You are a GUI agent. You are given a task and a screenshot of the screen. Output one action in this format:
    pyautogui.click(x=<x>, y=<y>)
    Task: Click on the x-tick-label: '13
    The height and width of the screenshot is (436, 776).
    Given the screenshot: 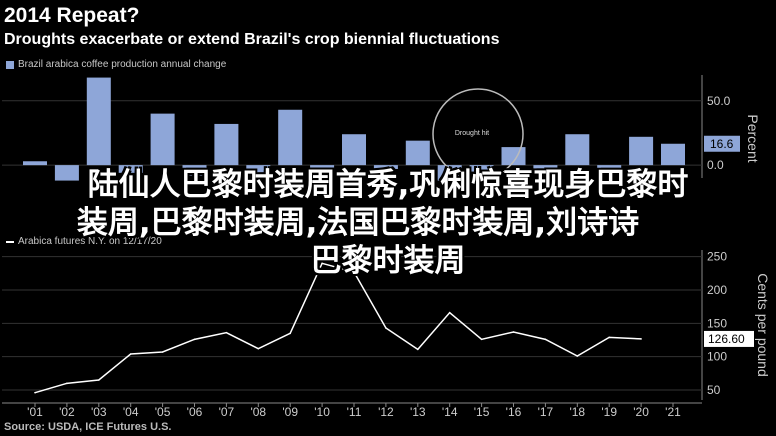 What is the action you would take?
    pyautogui.click(x=418, y=412)
    